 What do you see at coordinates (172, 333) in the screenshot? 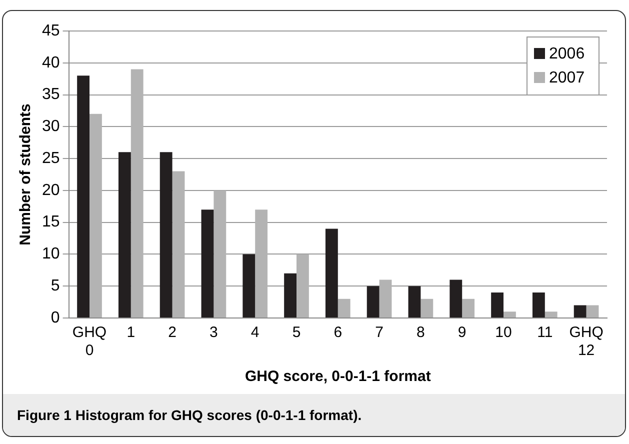
I see `x-tick-label: 2` at bounding box center [172, 333].